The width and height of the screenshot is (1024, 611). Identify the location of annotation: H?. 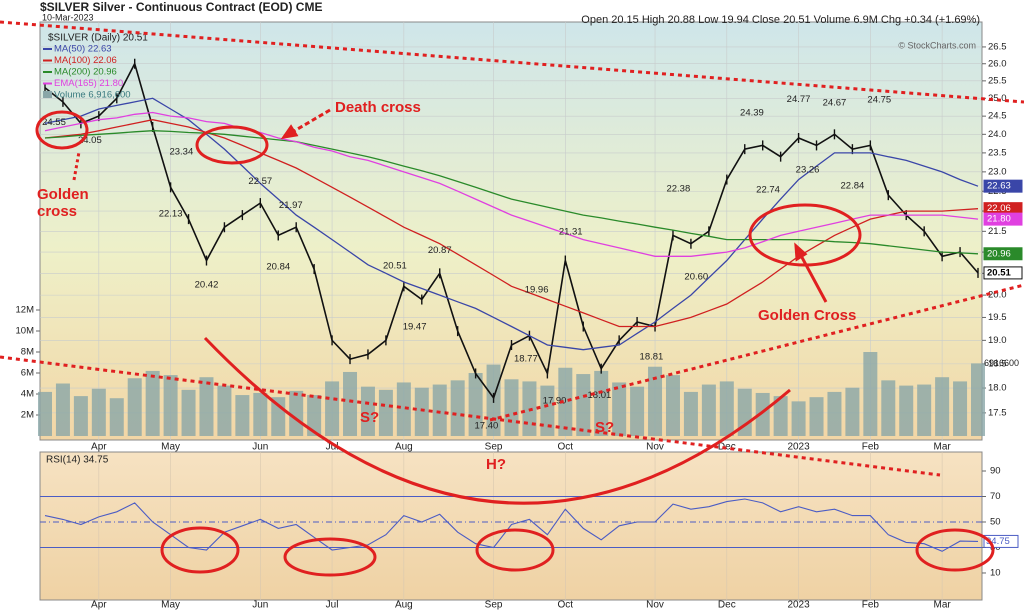
(496, 464).